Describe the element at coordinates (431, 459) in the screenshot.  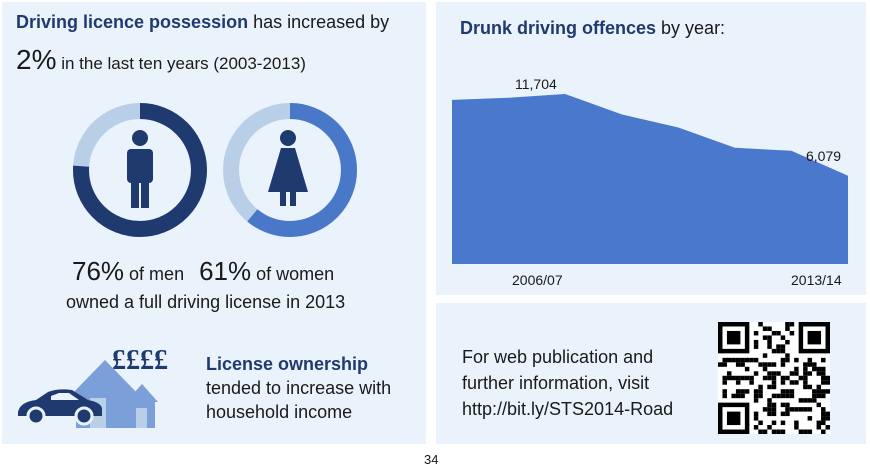
I see `page-number: 34` at that location.